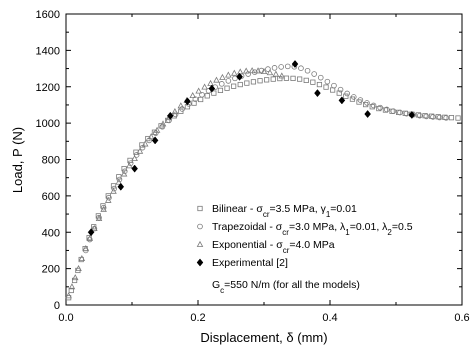  Describe the element at coordinates (250, 263) in the screenshot. I see `legend-entry: Experimental [2]` at that location.